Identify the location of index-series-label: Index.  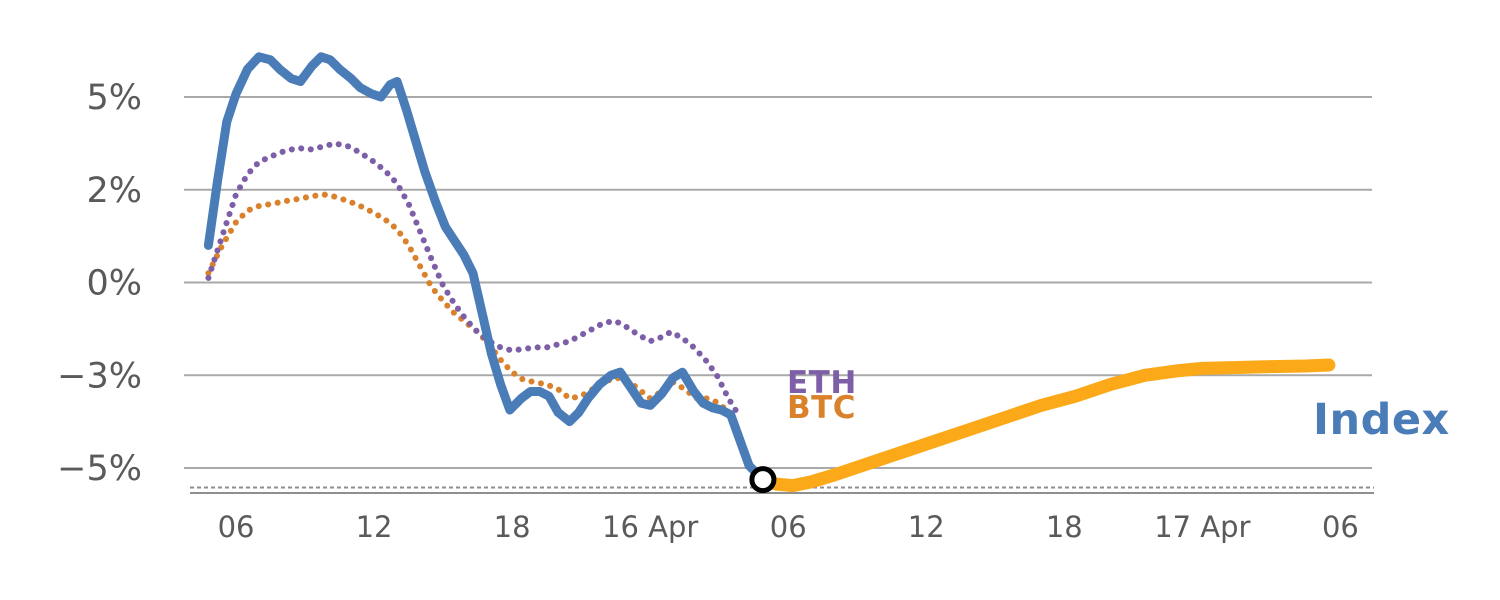
(1381, 420).